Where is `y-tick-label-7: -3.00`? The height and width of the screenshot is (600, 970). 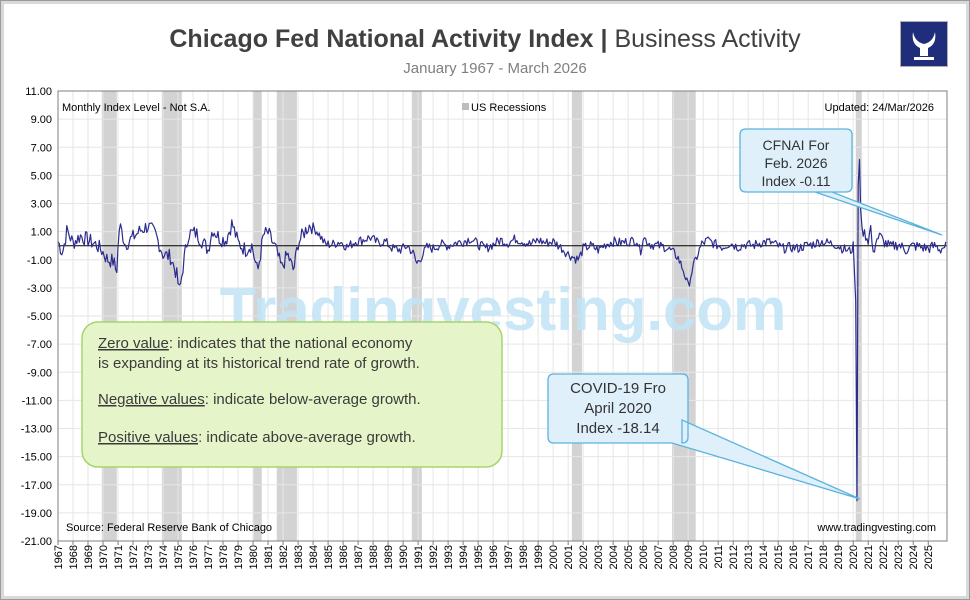 y-tick-label-7: -3.00 is located at coordinates (39, 289).